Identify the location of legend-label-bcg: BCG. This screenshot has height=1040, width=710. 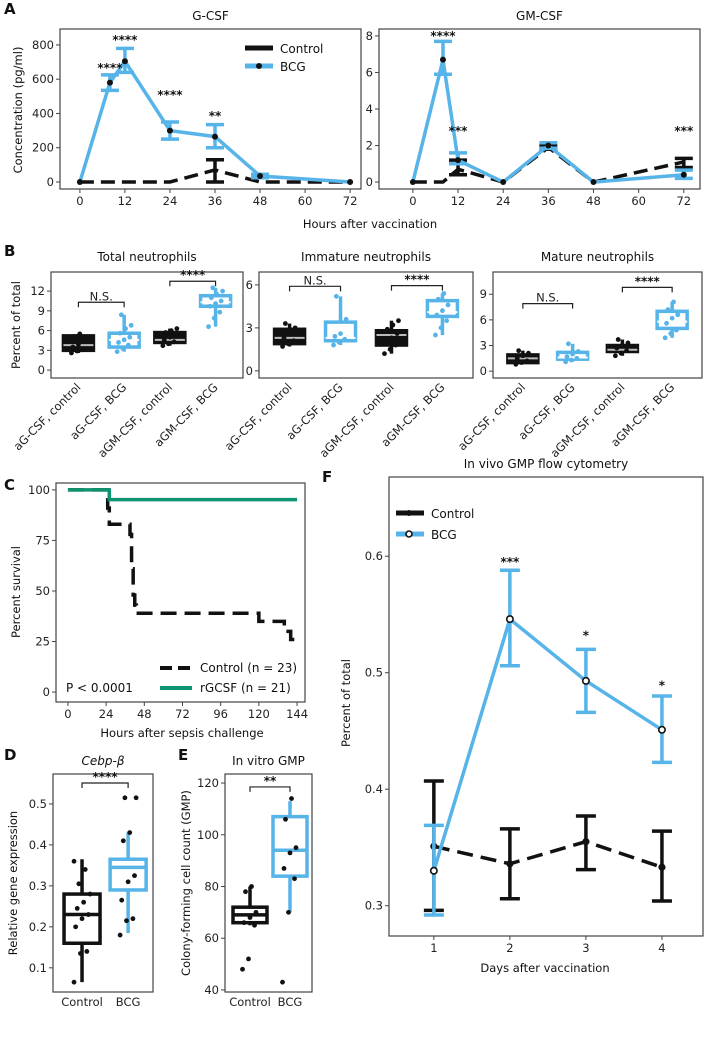
(444, 535).